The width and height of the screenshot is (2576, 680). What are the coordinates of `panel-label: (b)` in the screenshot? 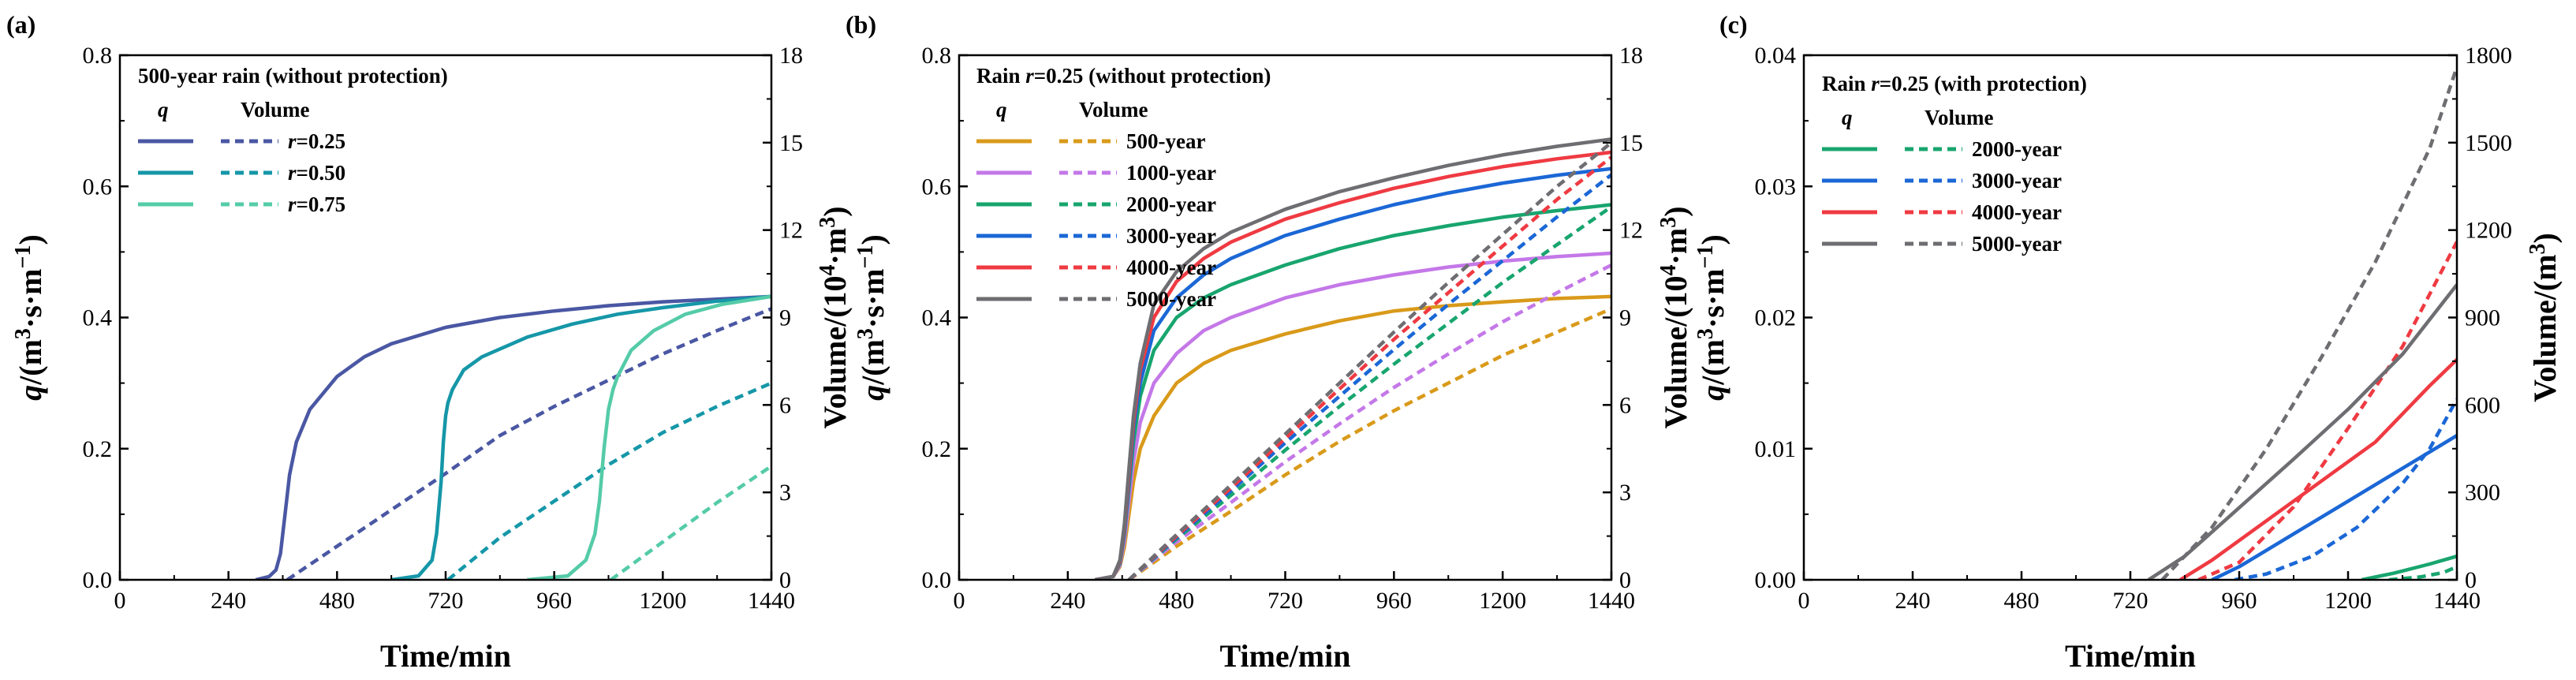 It's located at (861, 24).